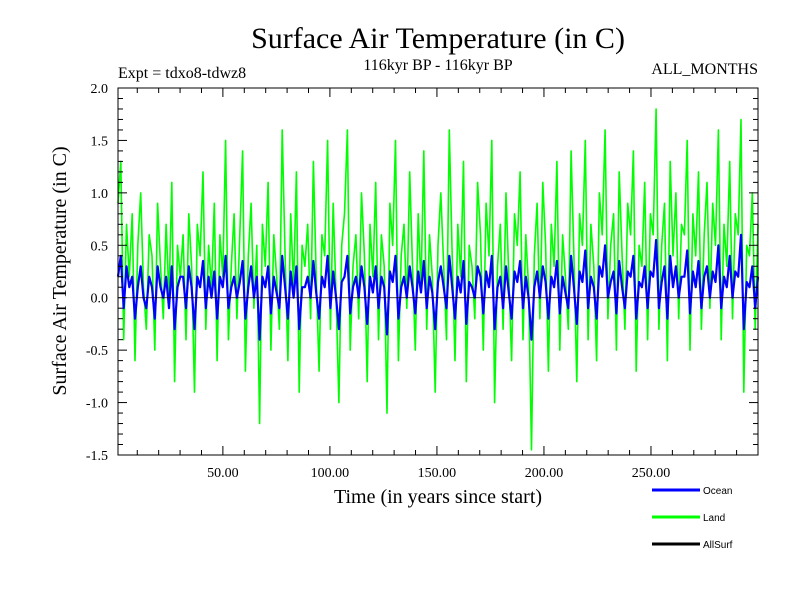 The width and height of the screenshot is (800, 600). I want to click on legend: Ocean Land AllSurf, so click(692, 518).